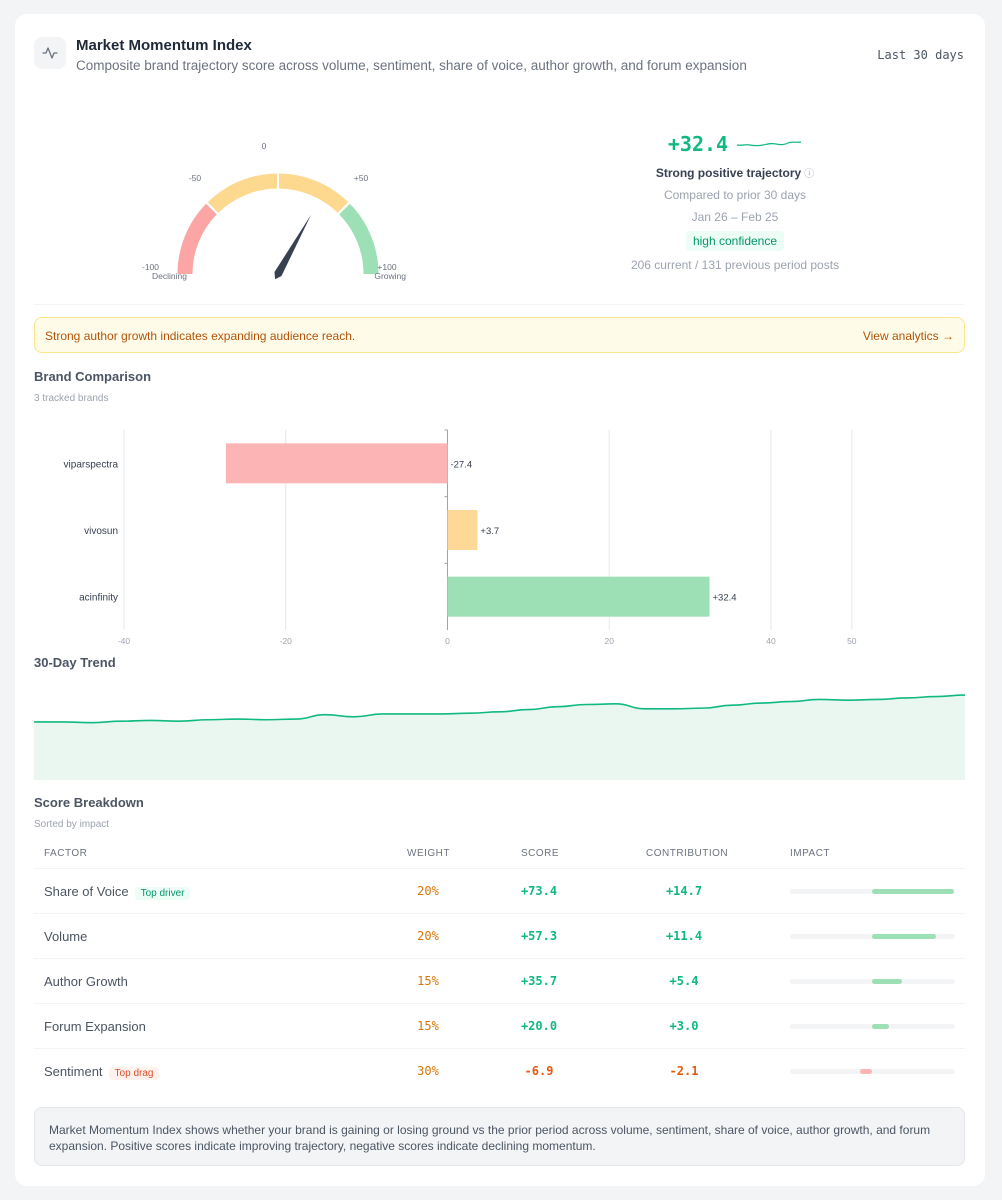 This screenshot has width=1002, height=1200. I want to click on date-span: Jan 26 – Feb 25, so click(735, 217).